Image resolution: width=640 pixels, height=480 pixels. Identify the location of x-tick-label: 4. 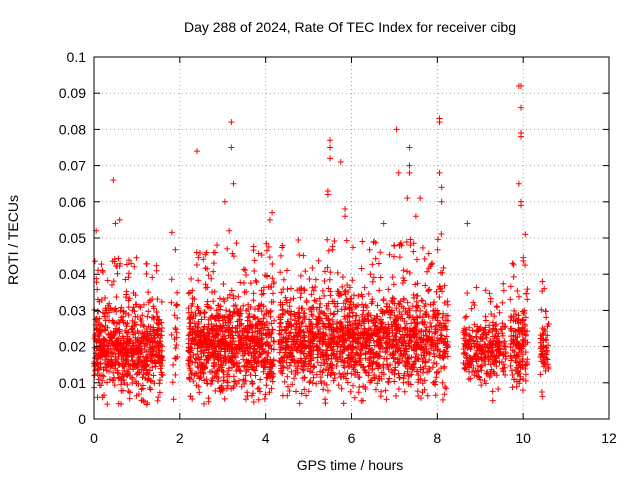
(266, 438).